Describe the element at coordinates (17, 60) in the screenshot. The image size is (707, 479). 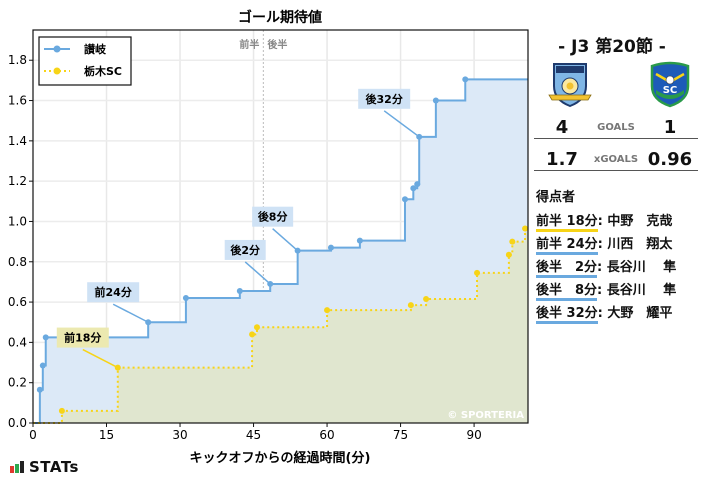
I see `y-tick-label: 1.8` at that location.